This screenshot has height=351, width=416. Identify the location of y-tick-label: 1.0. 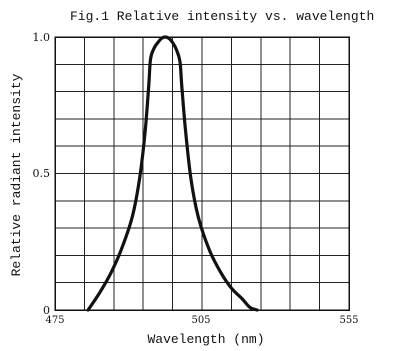
(42, 37).